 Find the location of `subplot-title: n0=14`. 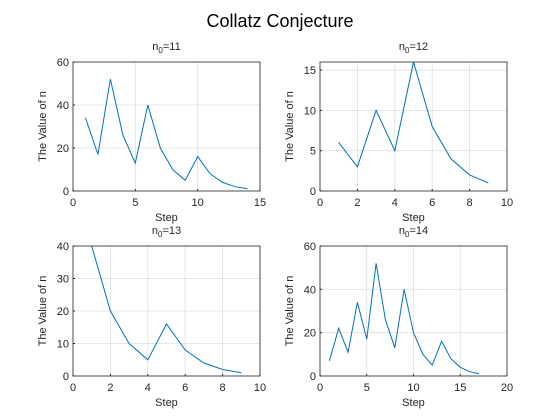

subplot-title: n0=14 is located at coordinates (413, 232).